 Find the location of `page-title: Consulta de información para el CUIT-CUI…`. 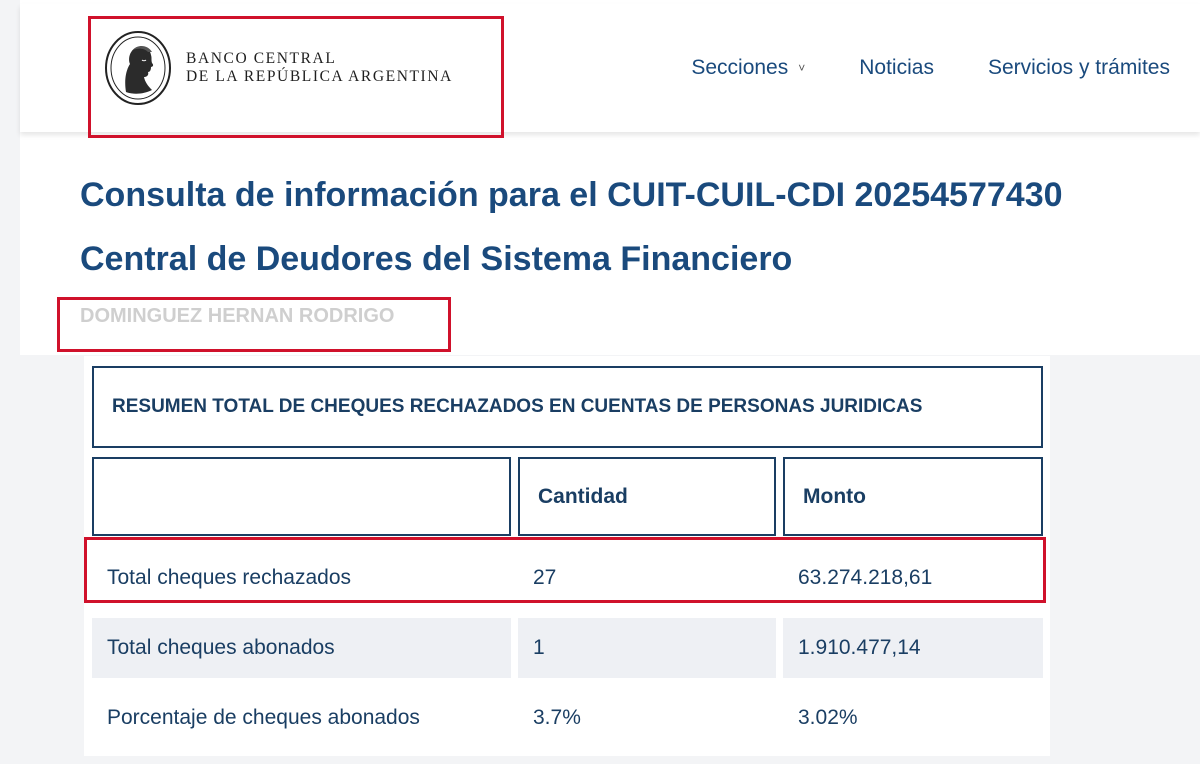

page-title: Consulta de información para el CUIT-CUI… is located at coordinates (571, 195).